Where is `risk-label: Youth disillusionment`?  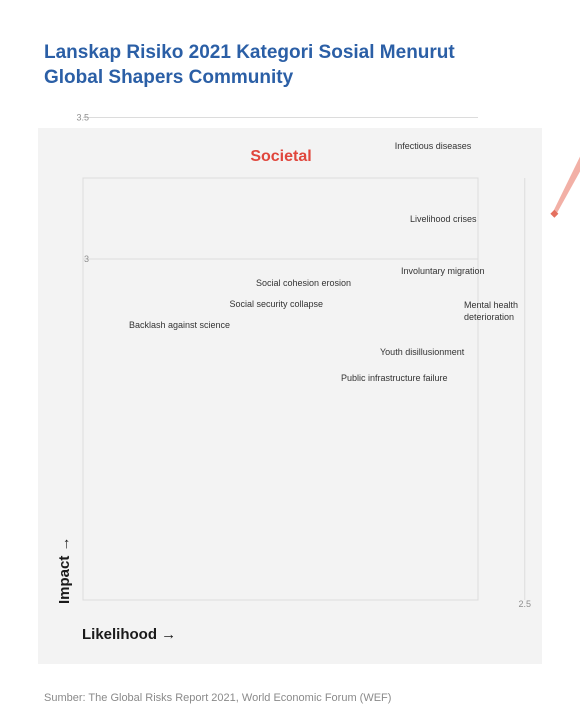
risk-label: Youth disillusionment is located at coordinates (422, 352).